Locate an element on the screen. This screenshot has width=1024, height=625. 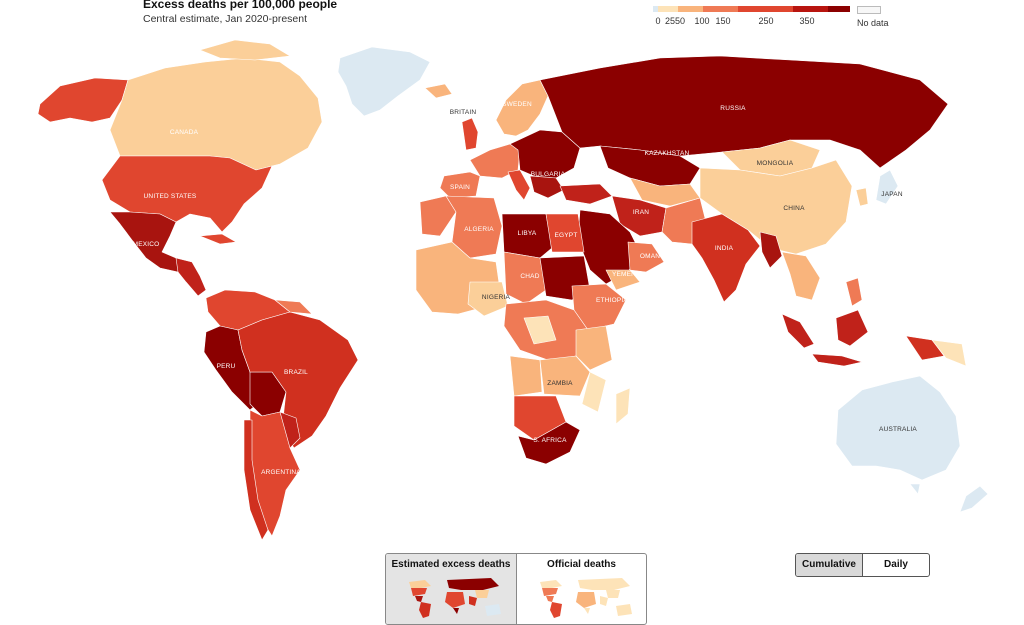
cuba is located at coordinates (218, 239).